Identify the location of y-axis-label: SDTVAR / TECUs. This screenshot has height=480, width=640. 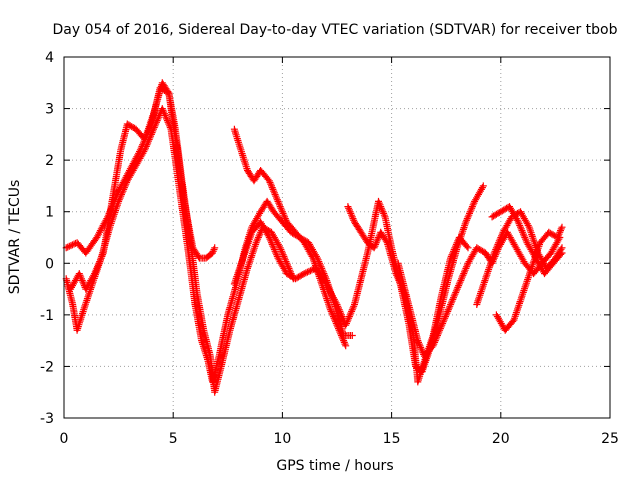
(15, 237).